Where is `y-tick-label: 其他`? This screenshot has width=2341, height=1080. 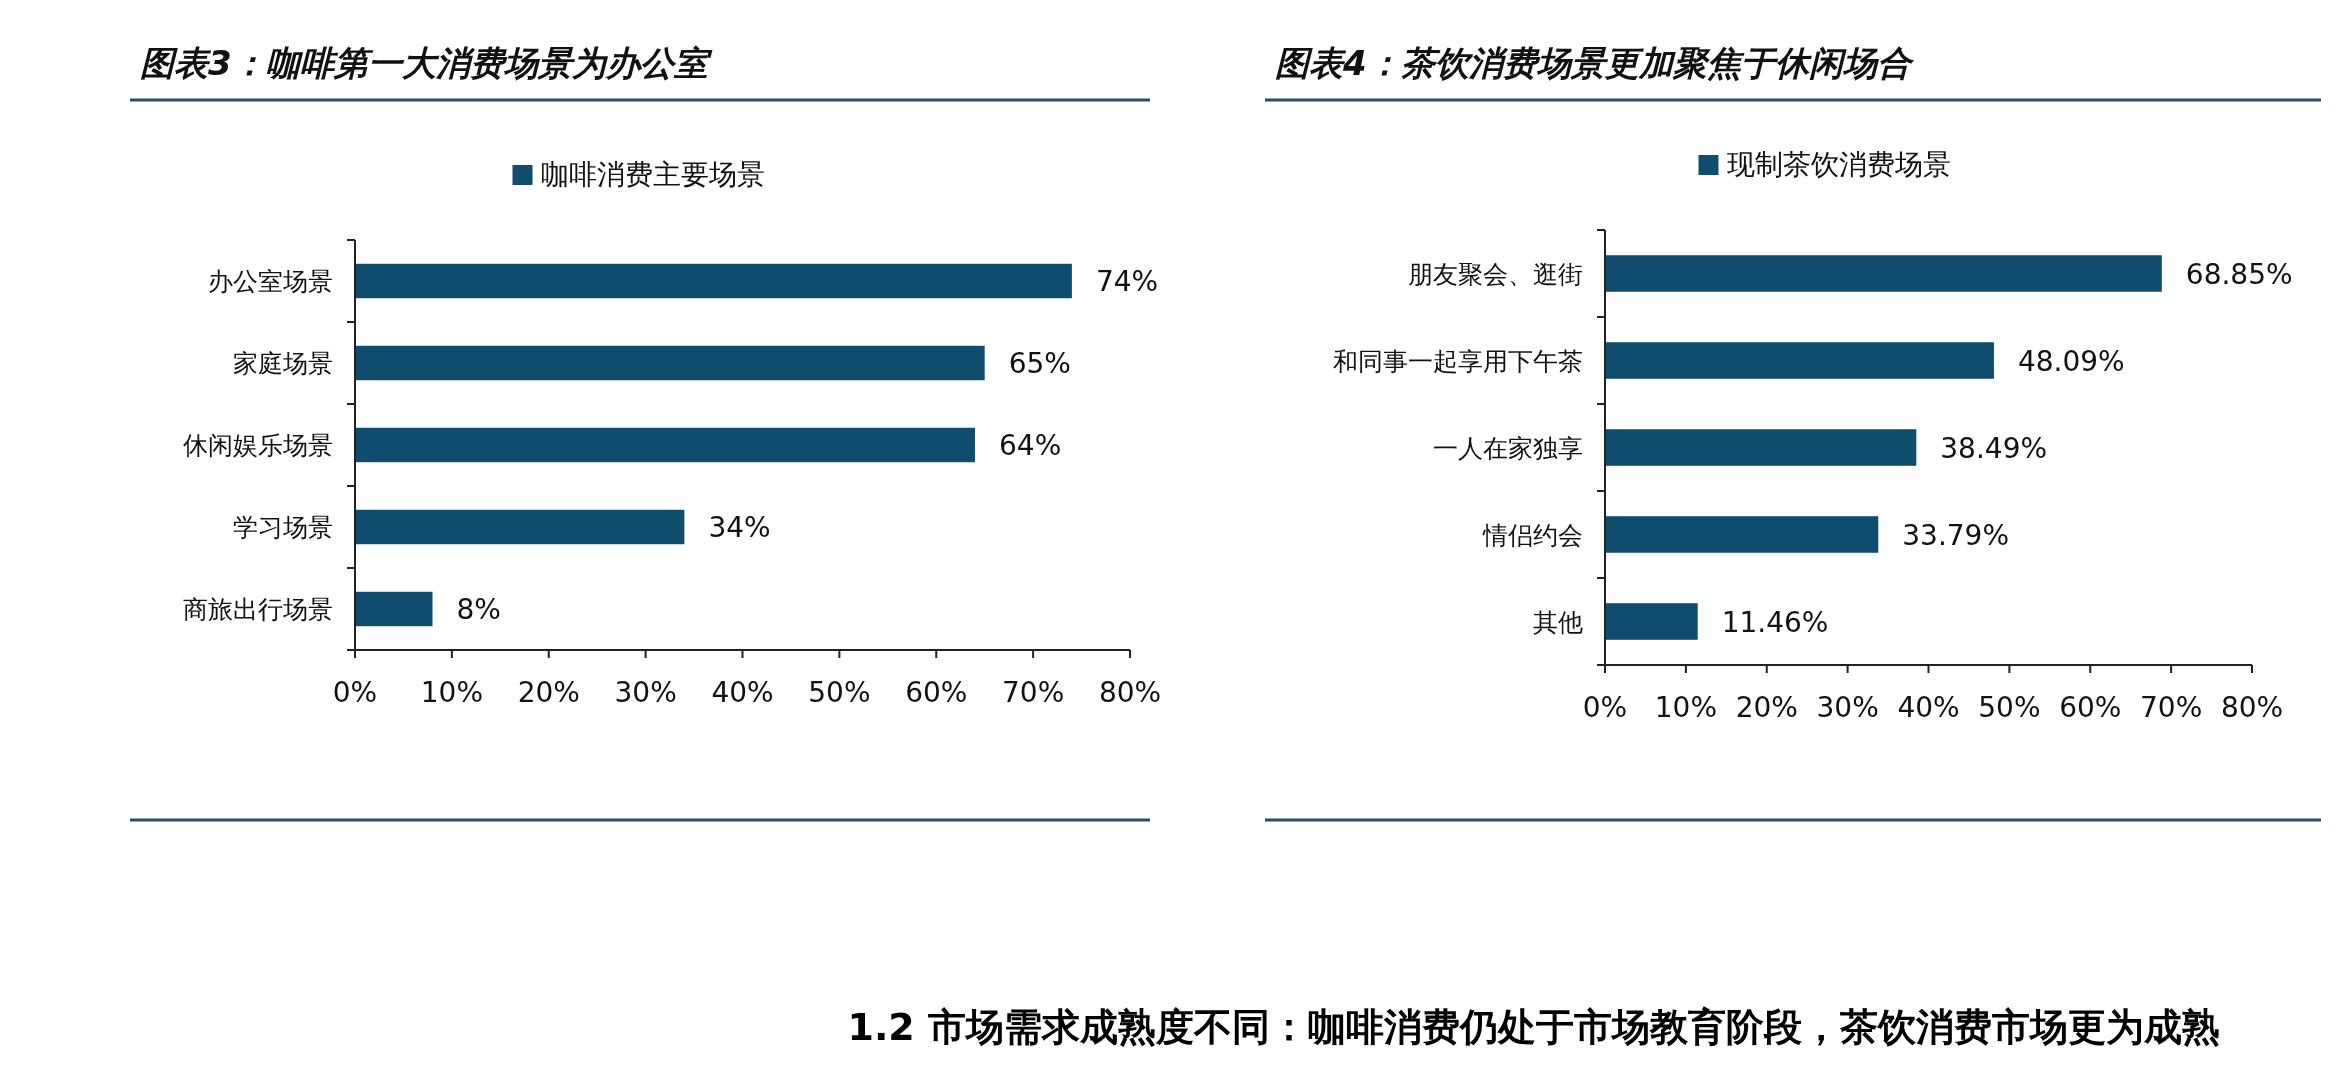
y-tick-label: 其他 is located at coordinates (1558, 622).